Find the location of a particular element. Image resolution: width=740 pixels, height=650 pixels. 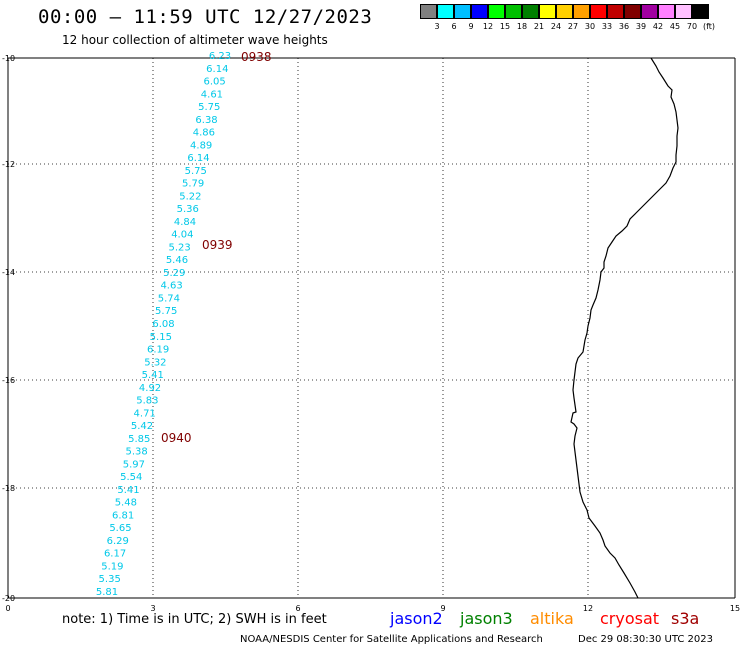

colorbar-label: 27 is located at coordinates (573, 26).